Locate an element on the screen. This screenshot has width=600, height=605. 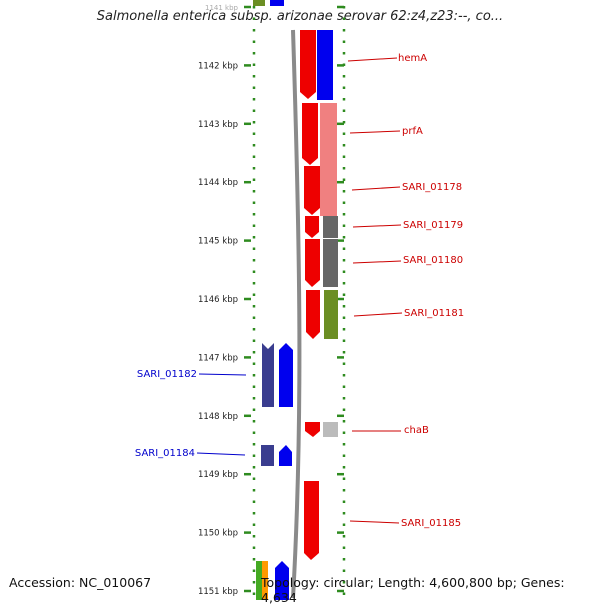
chromosome-backbone is located at coordinates (296, 314).